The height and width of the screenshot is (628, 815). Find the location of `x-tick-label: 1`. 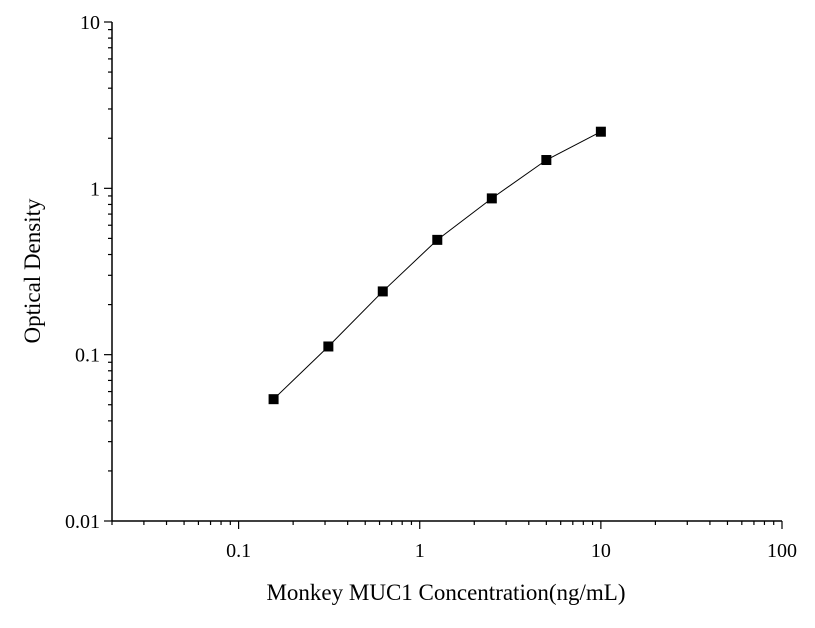

x-tick-label: 1 is located at coordinates (420, 551).